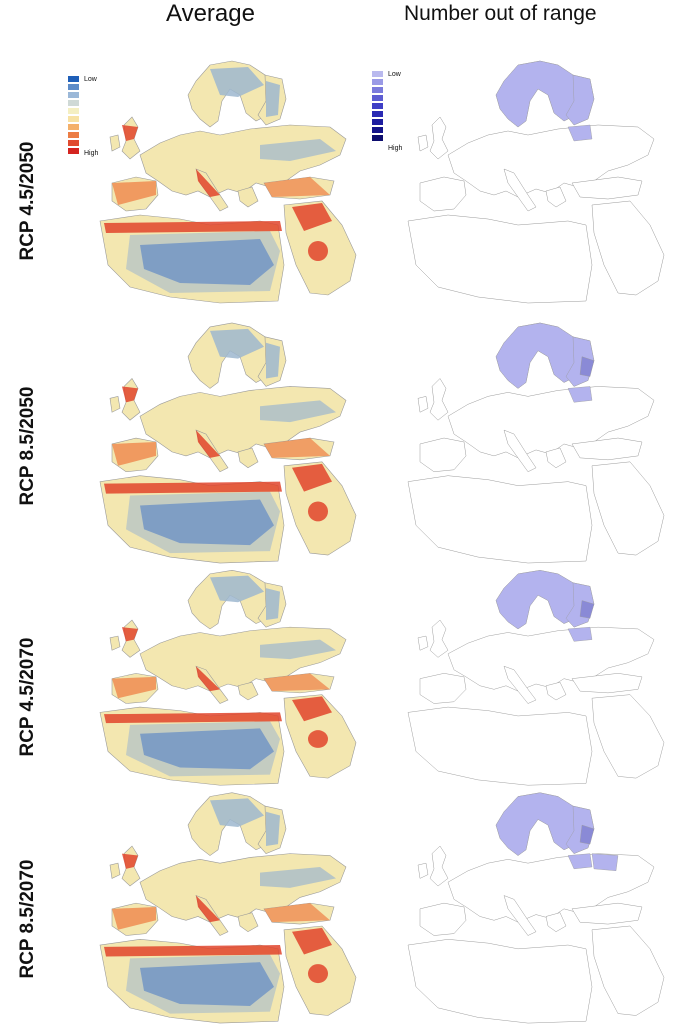  I want to click on row-label-rcp45-2050: RCP 4.5/2050, so click(27, 201).